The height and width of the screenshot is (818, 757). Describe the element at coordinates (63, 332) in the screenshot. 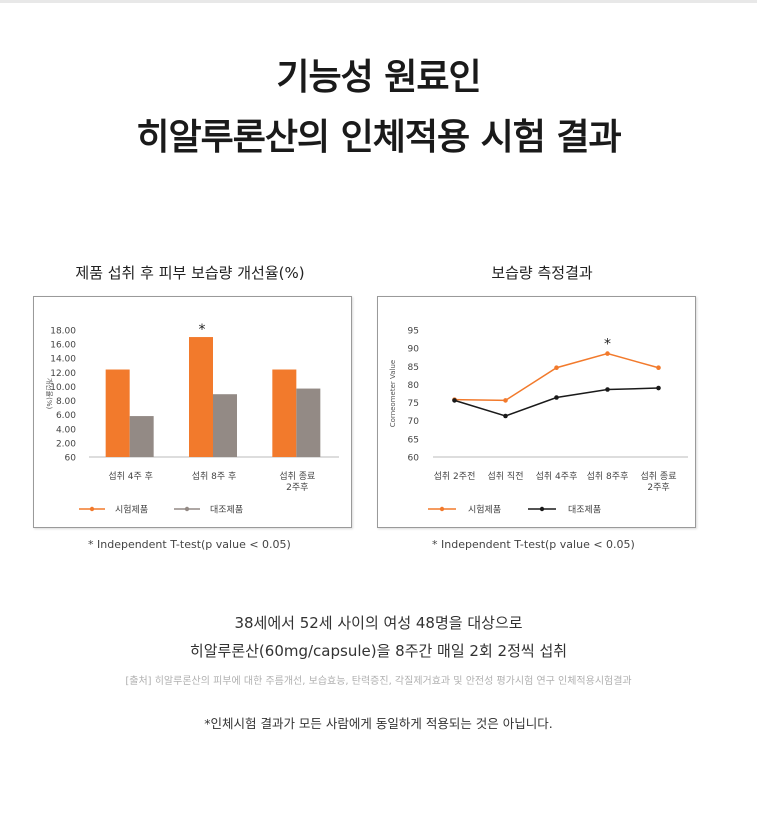

I see `y-tick-label: 18.00` at that location.